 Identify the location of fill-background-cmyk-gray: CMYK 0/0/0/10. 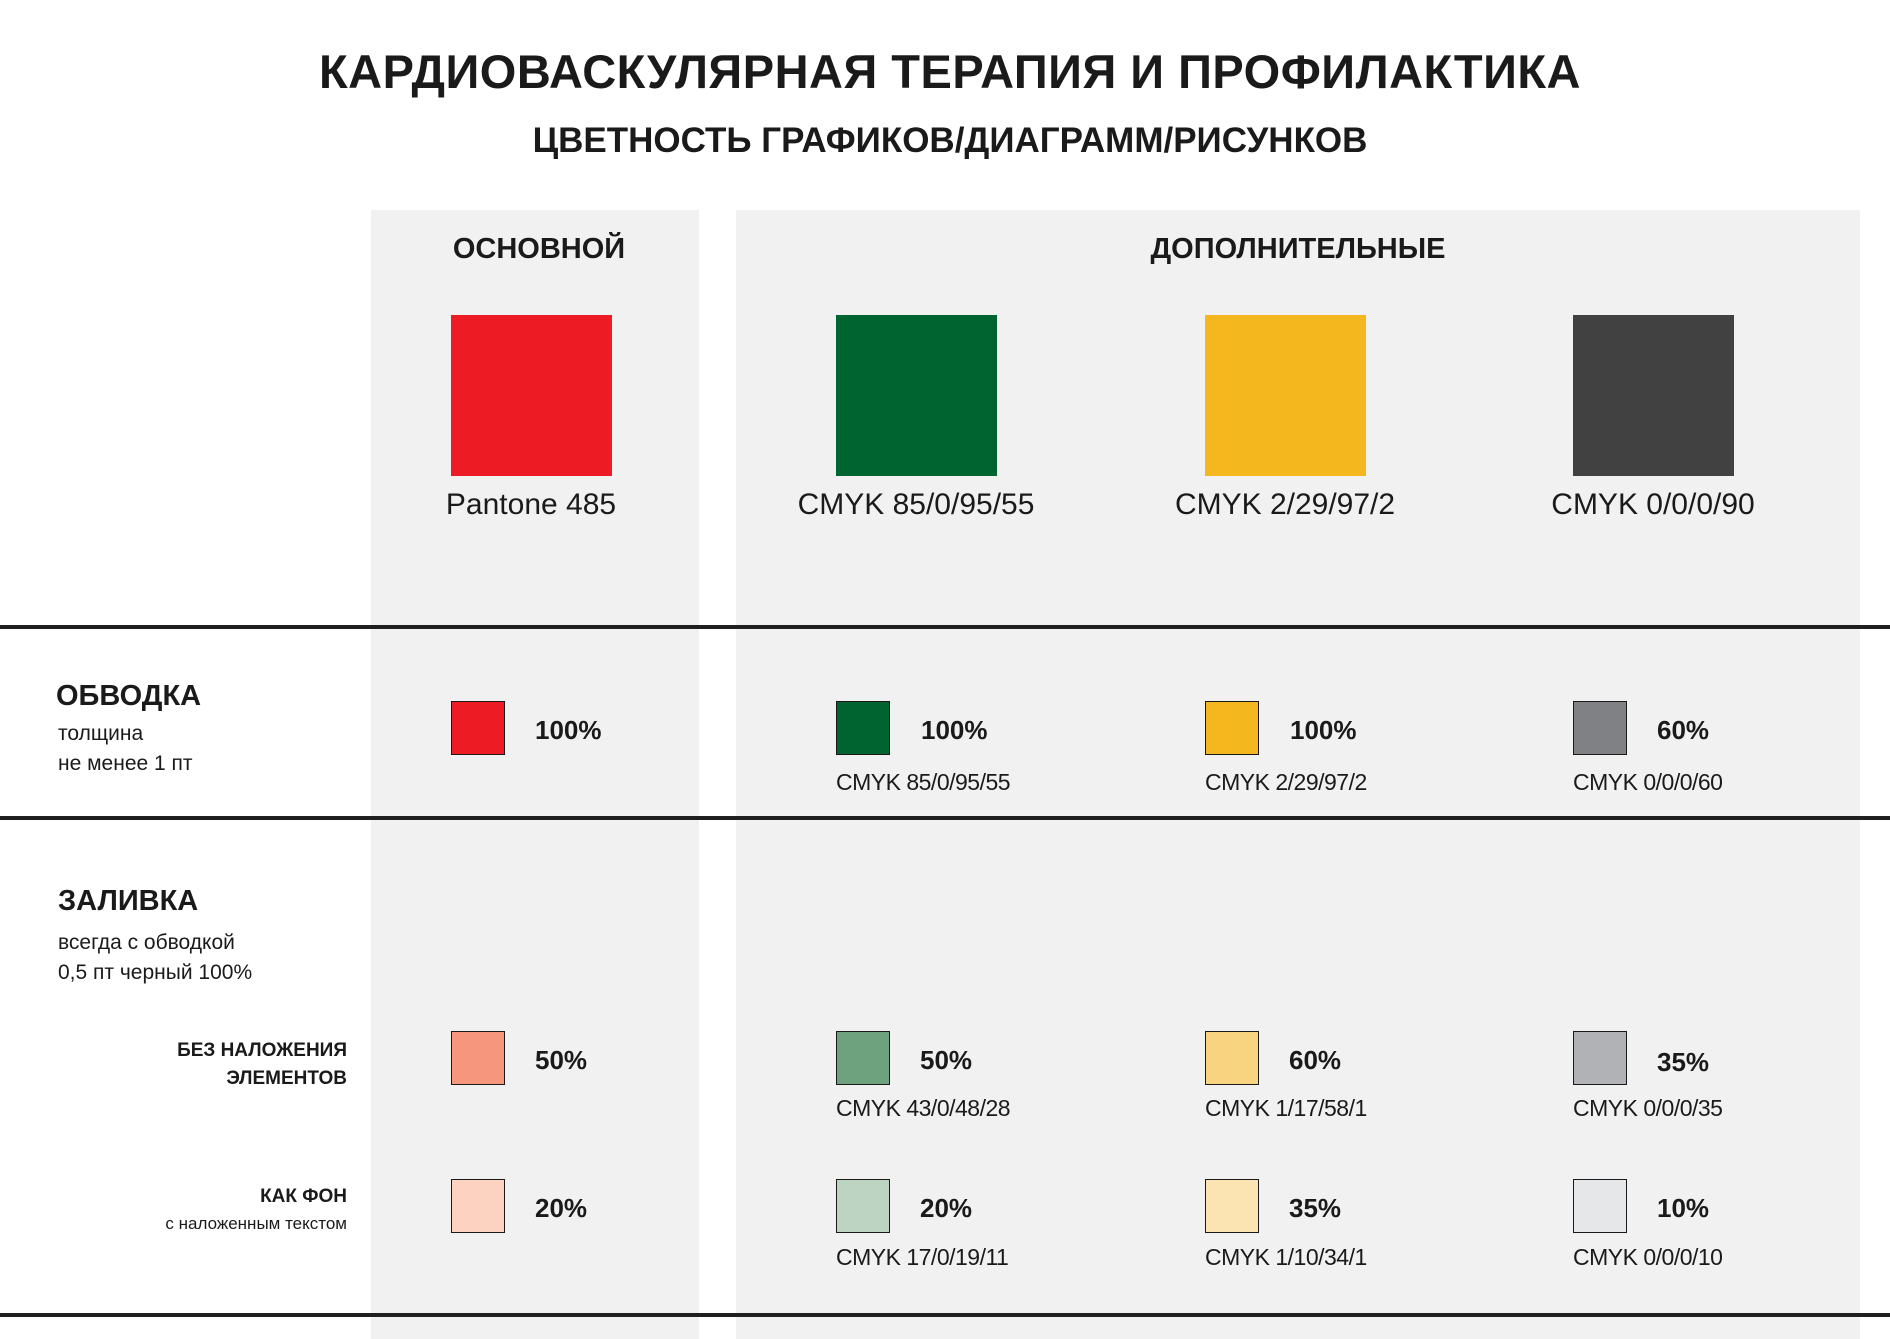
(1648, 1257).